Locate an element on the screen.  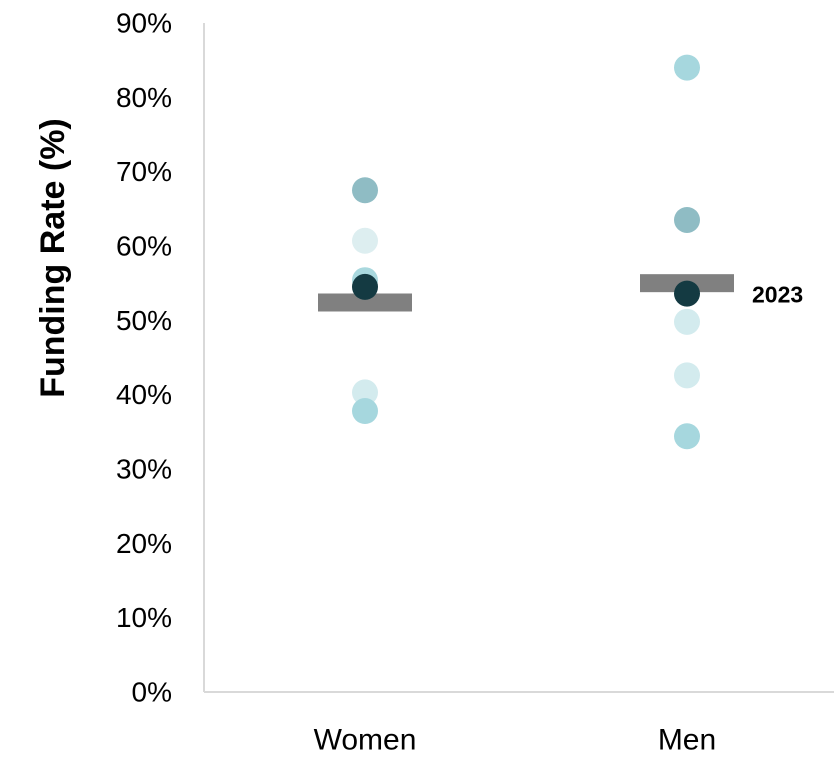
y-tick-label: 60% is located at coordinates (144, 246).